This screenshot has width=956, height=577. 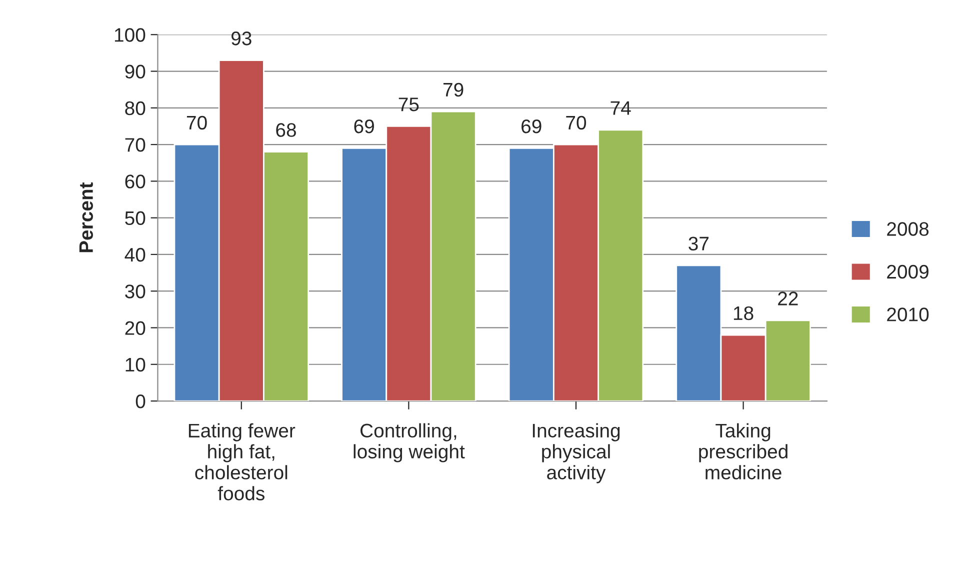 I want to click on x-tick-label: Eating fewer high fat, cholesterol foods, so click(x=242, y=461).